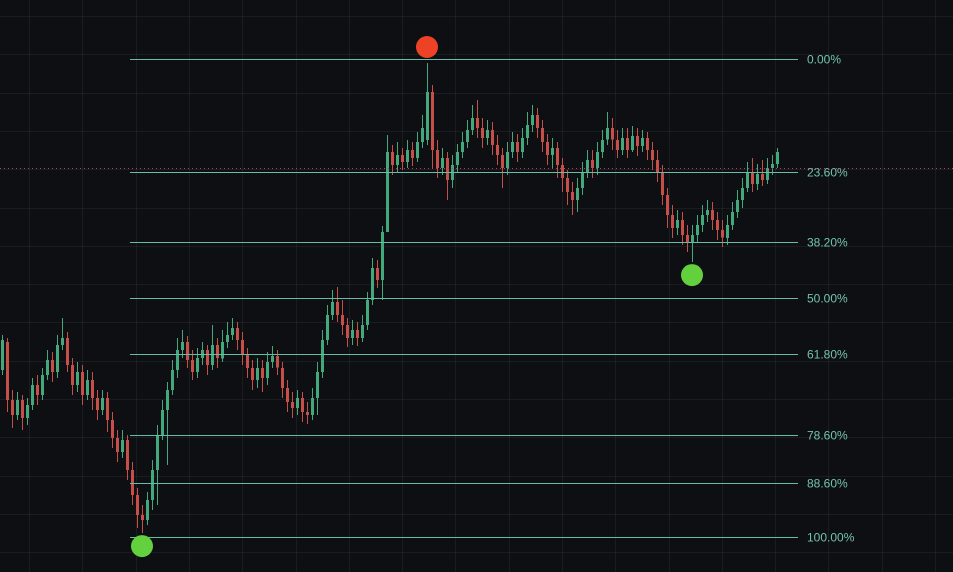 The width and height of the screenshot is (953, 572). What do you see at coordinates (827, 173) in the screenshot?
I see `fib-level-label: 23.60%` at bounding box center [827, 173].